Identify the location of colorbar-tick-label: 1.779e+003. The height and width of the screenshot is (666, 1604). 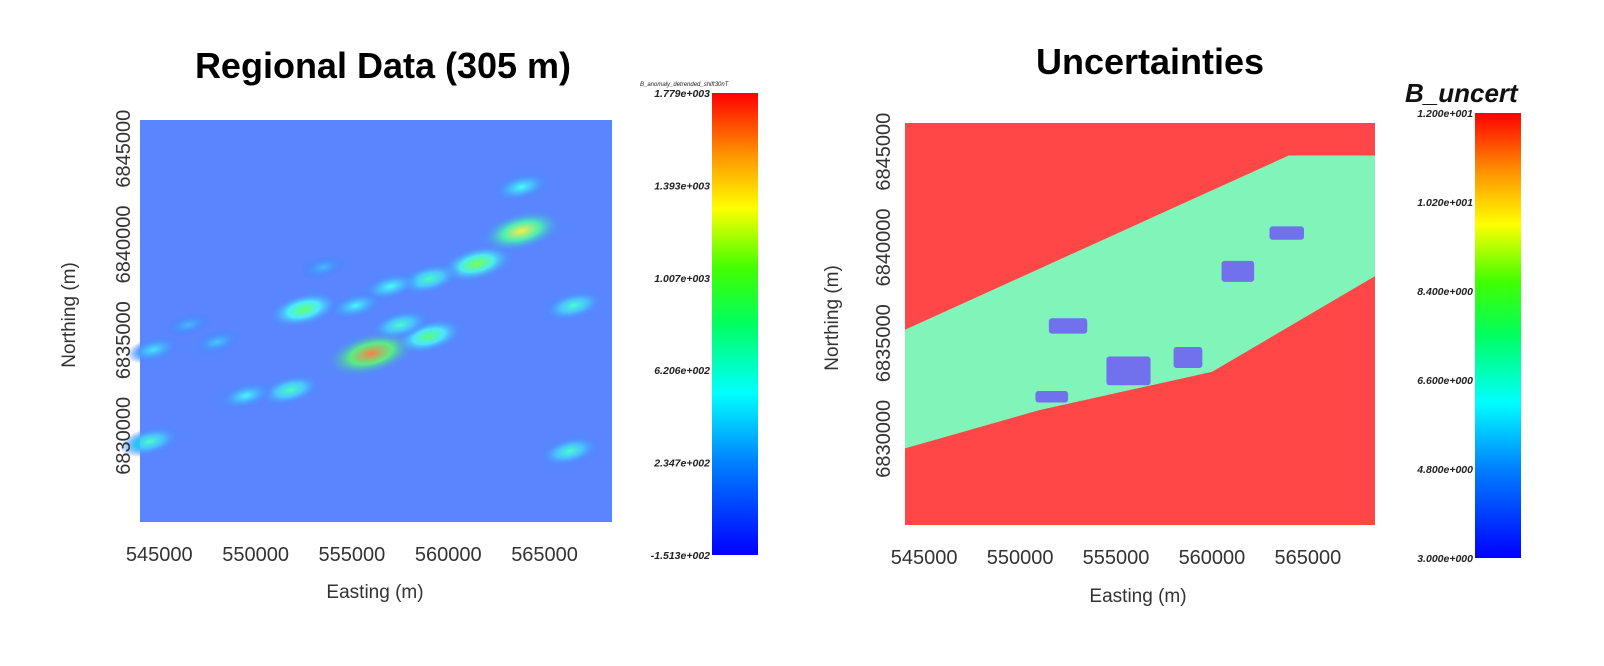
(682, 94).